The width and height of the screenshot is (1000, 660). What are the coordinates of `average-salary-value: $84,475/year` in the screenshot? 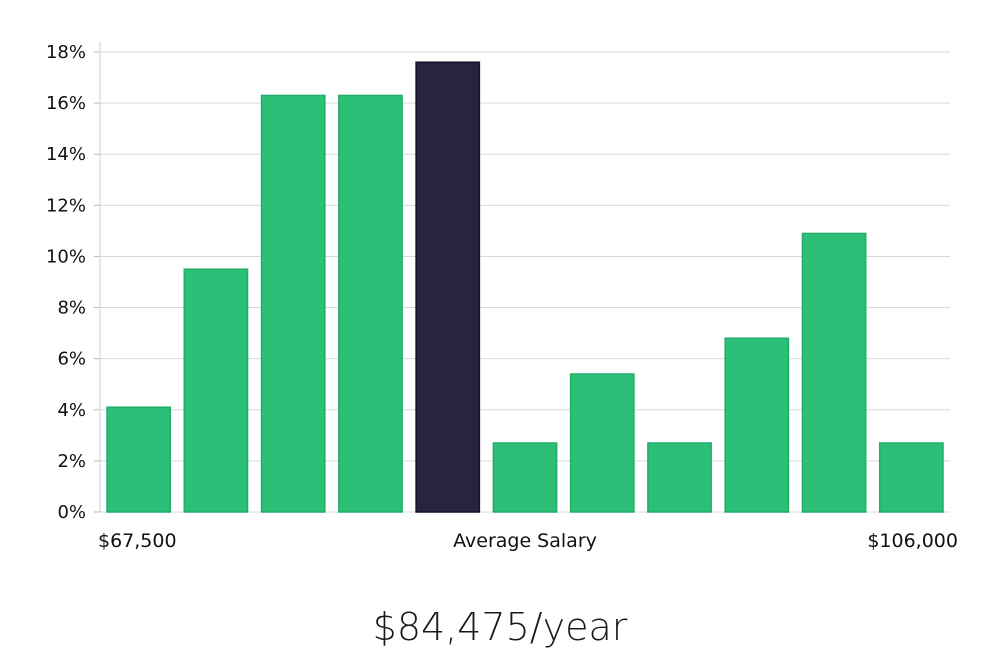 It's located at (500, 627).